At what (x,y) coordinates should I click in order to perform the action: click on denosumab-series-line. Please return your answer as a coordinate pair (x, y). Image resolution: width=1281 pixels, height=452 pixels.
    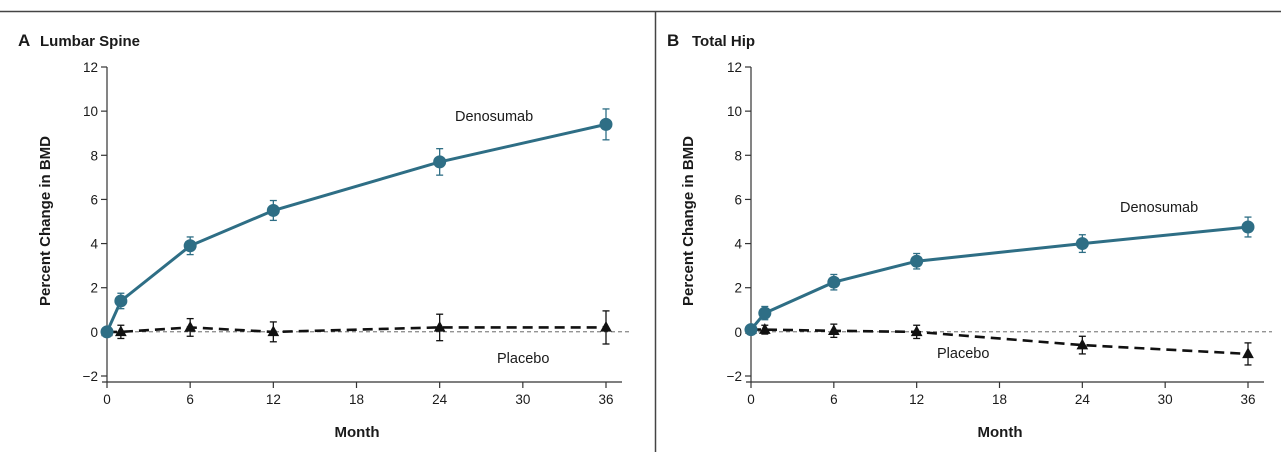
    Looking at the image, I should click on (999, 278).